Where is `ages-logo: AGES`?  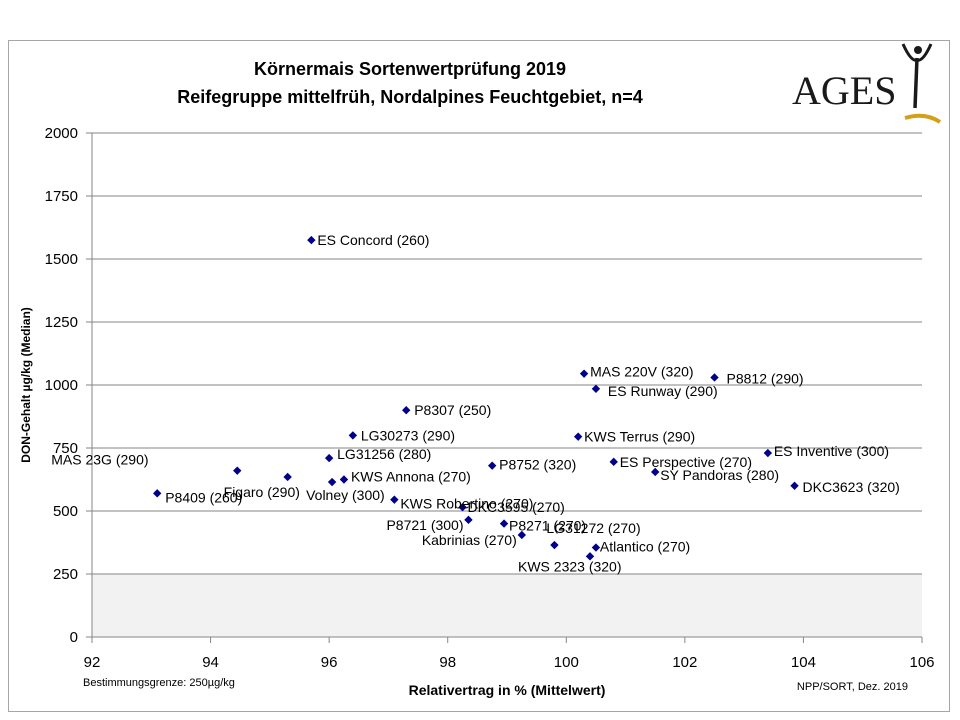 ages-logo: AGES is located at coordinates (867, 83).